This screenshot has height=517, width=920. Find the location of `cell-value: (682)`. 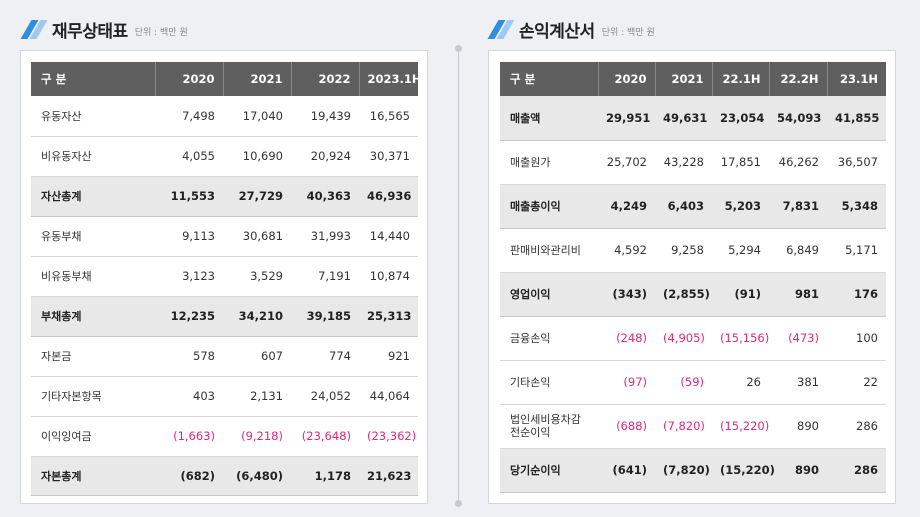

cell-value: (682) is located at coordinates (189, 476).